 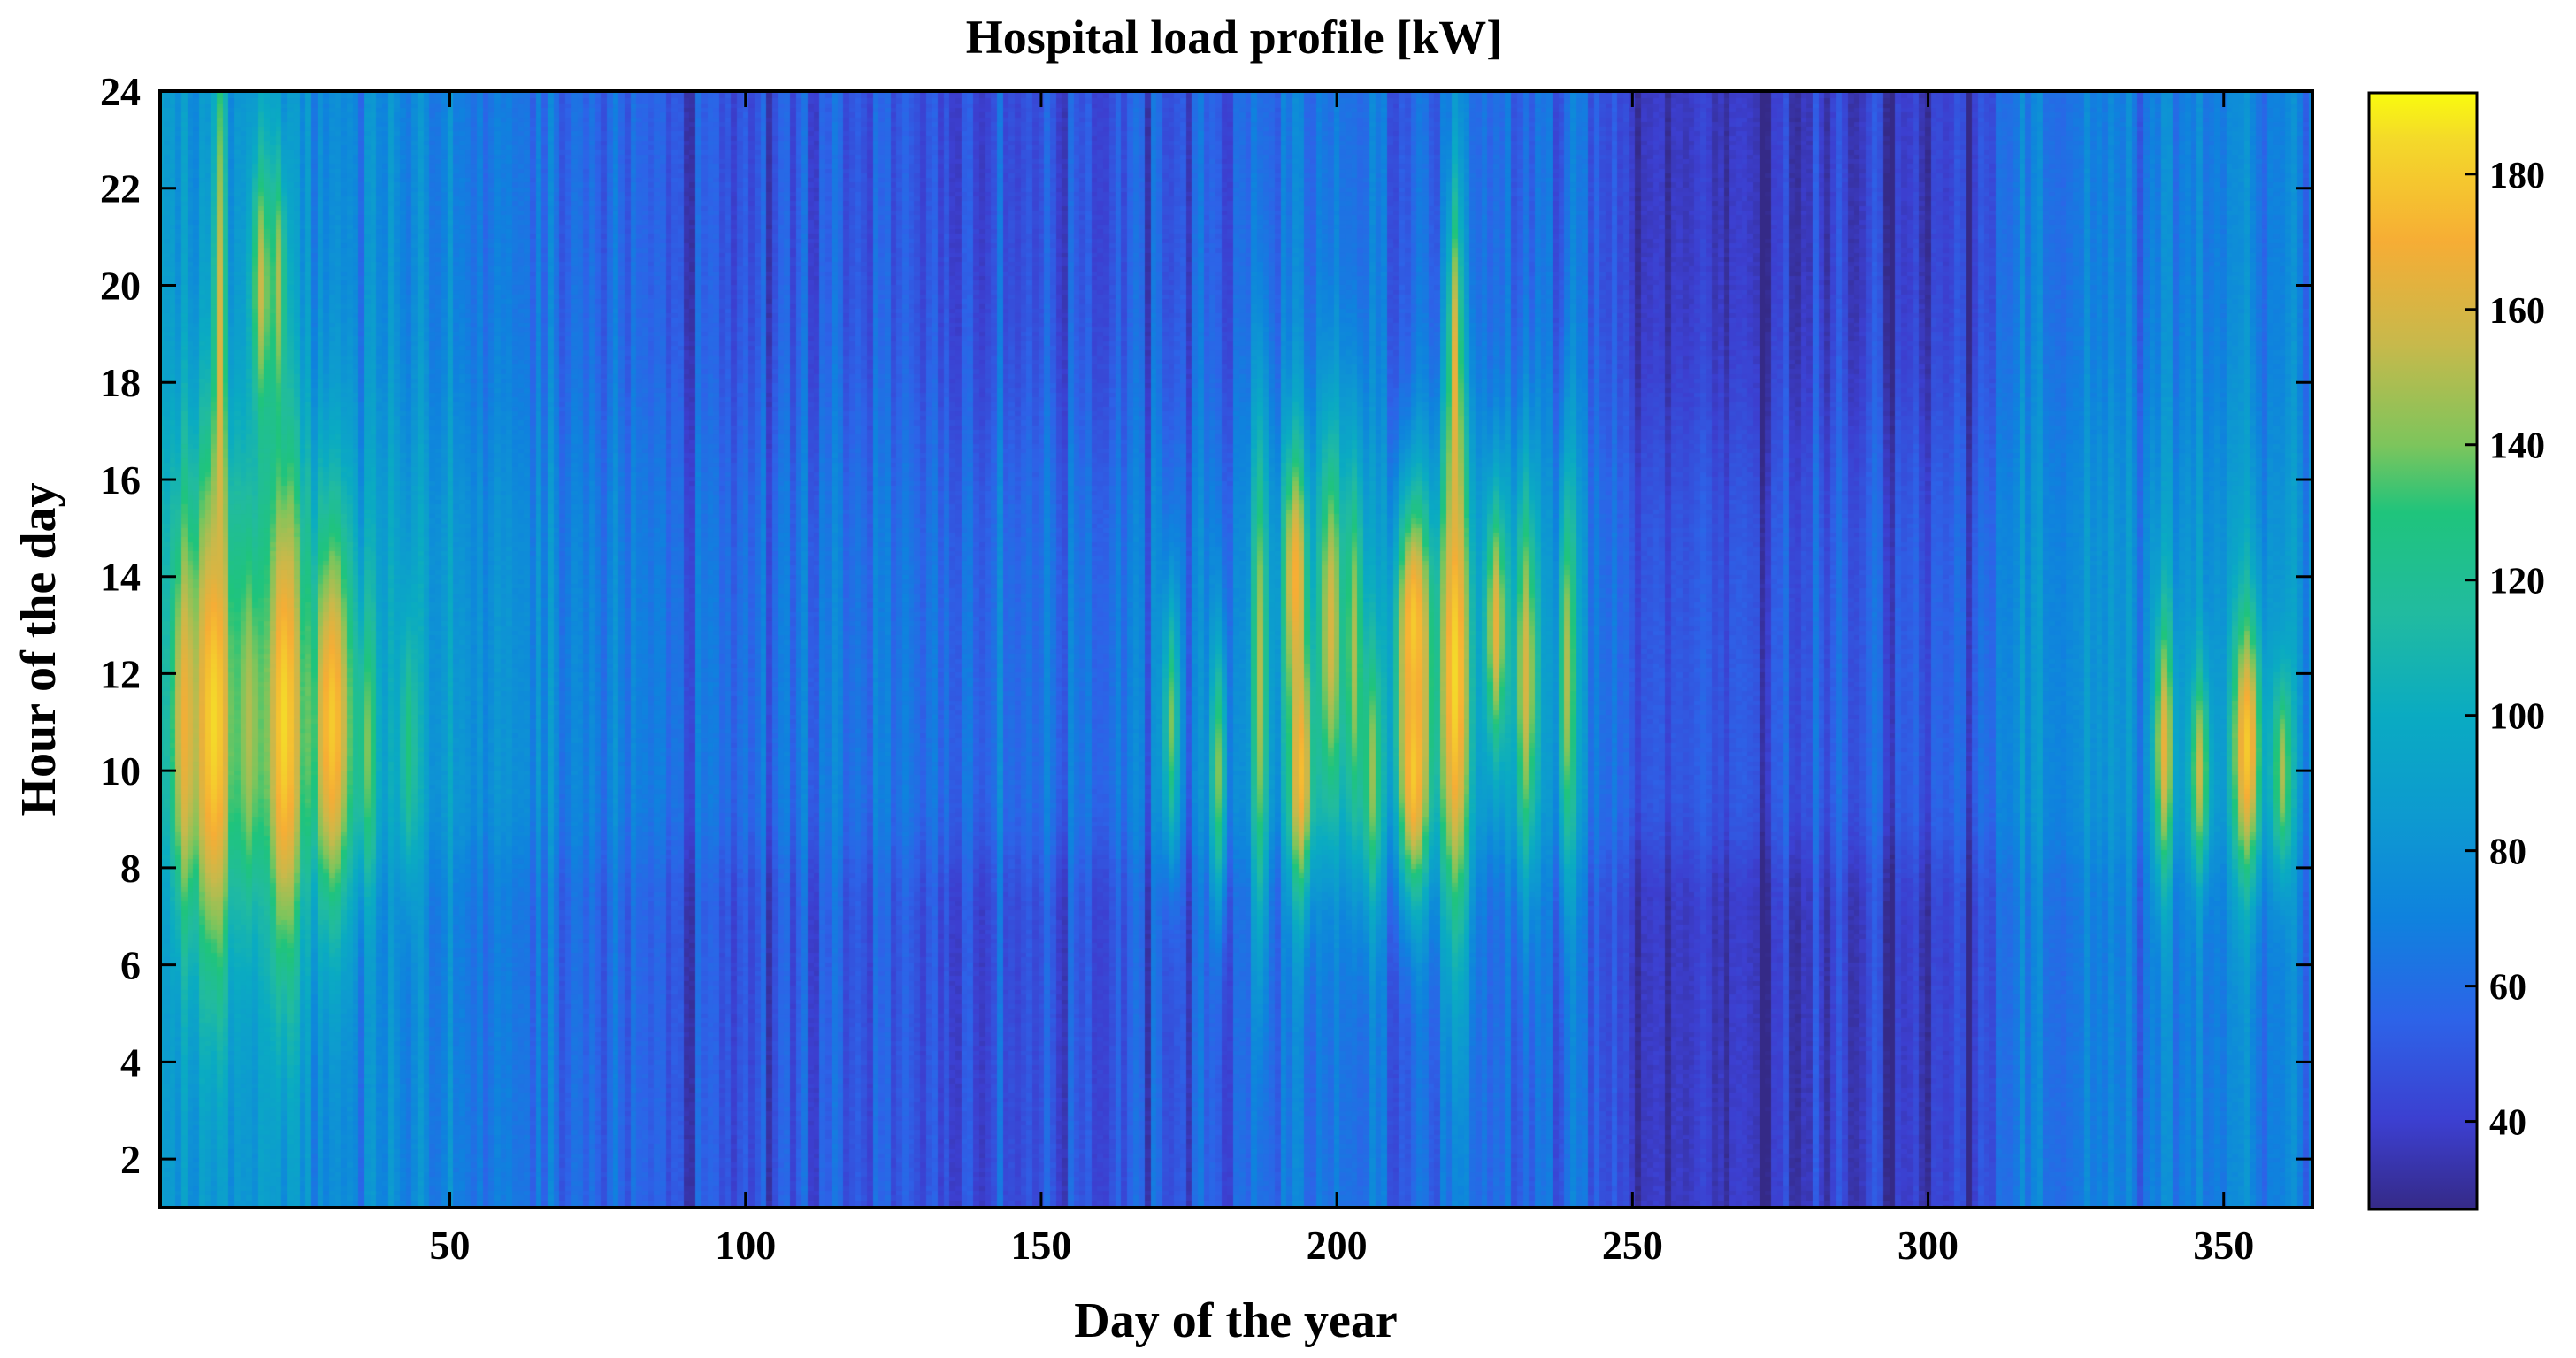 I want to click on colorbar-tick-label: 140, so click(x=2517, y=446).